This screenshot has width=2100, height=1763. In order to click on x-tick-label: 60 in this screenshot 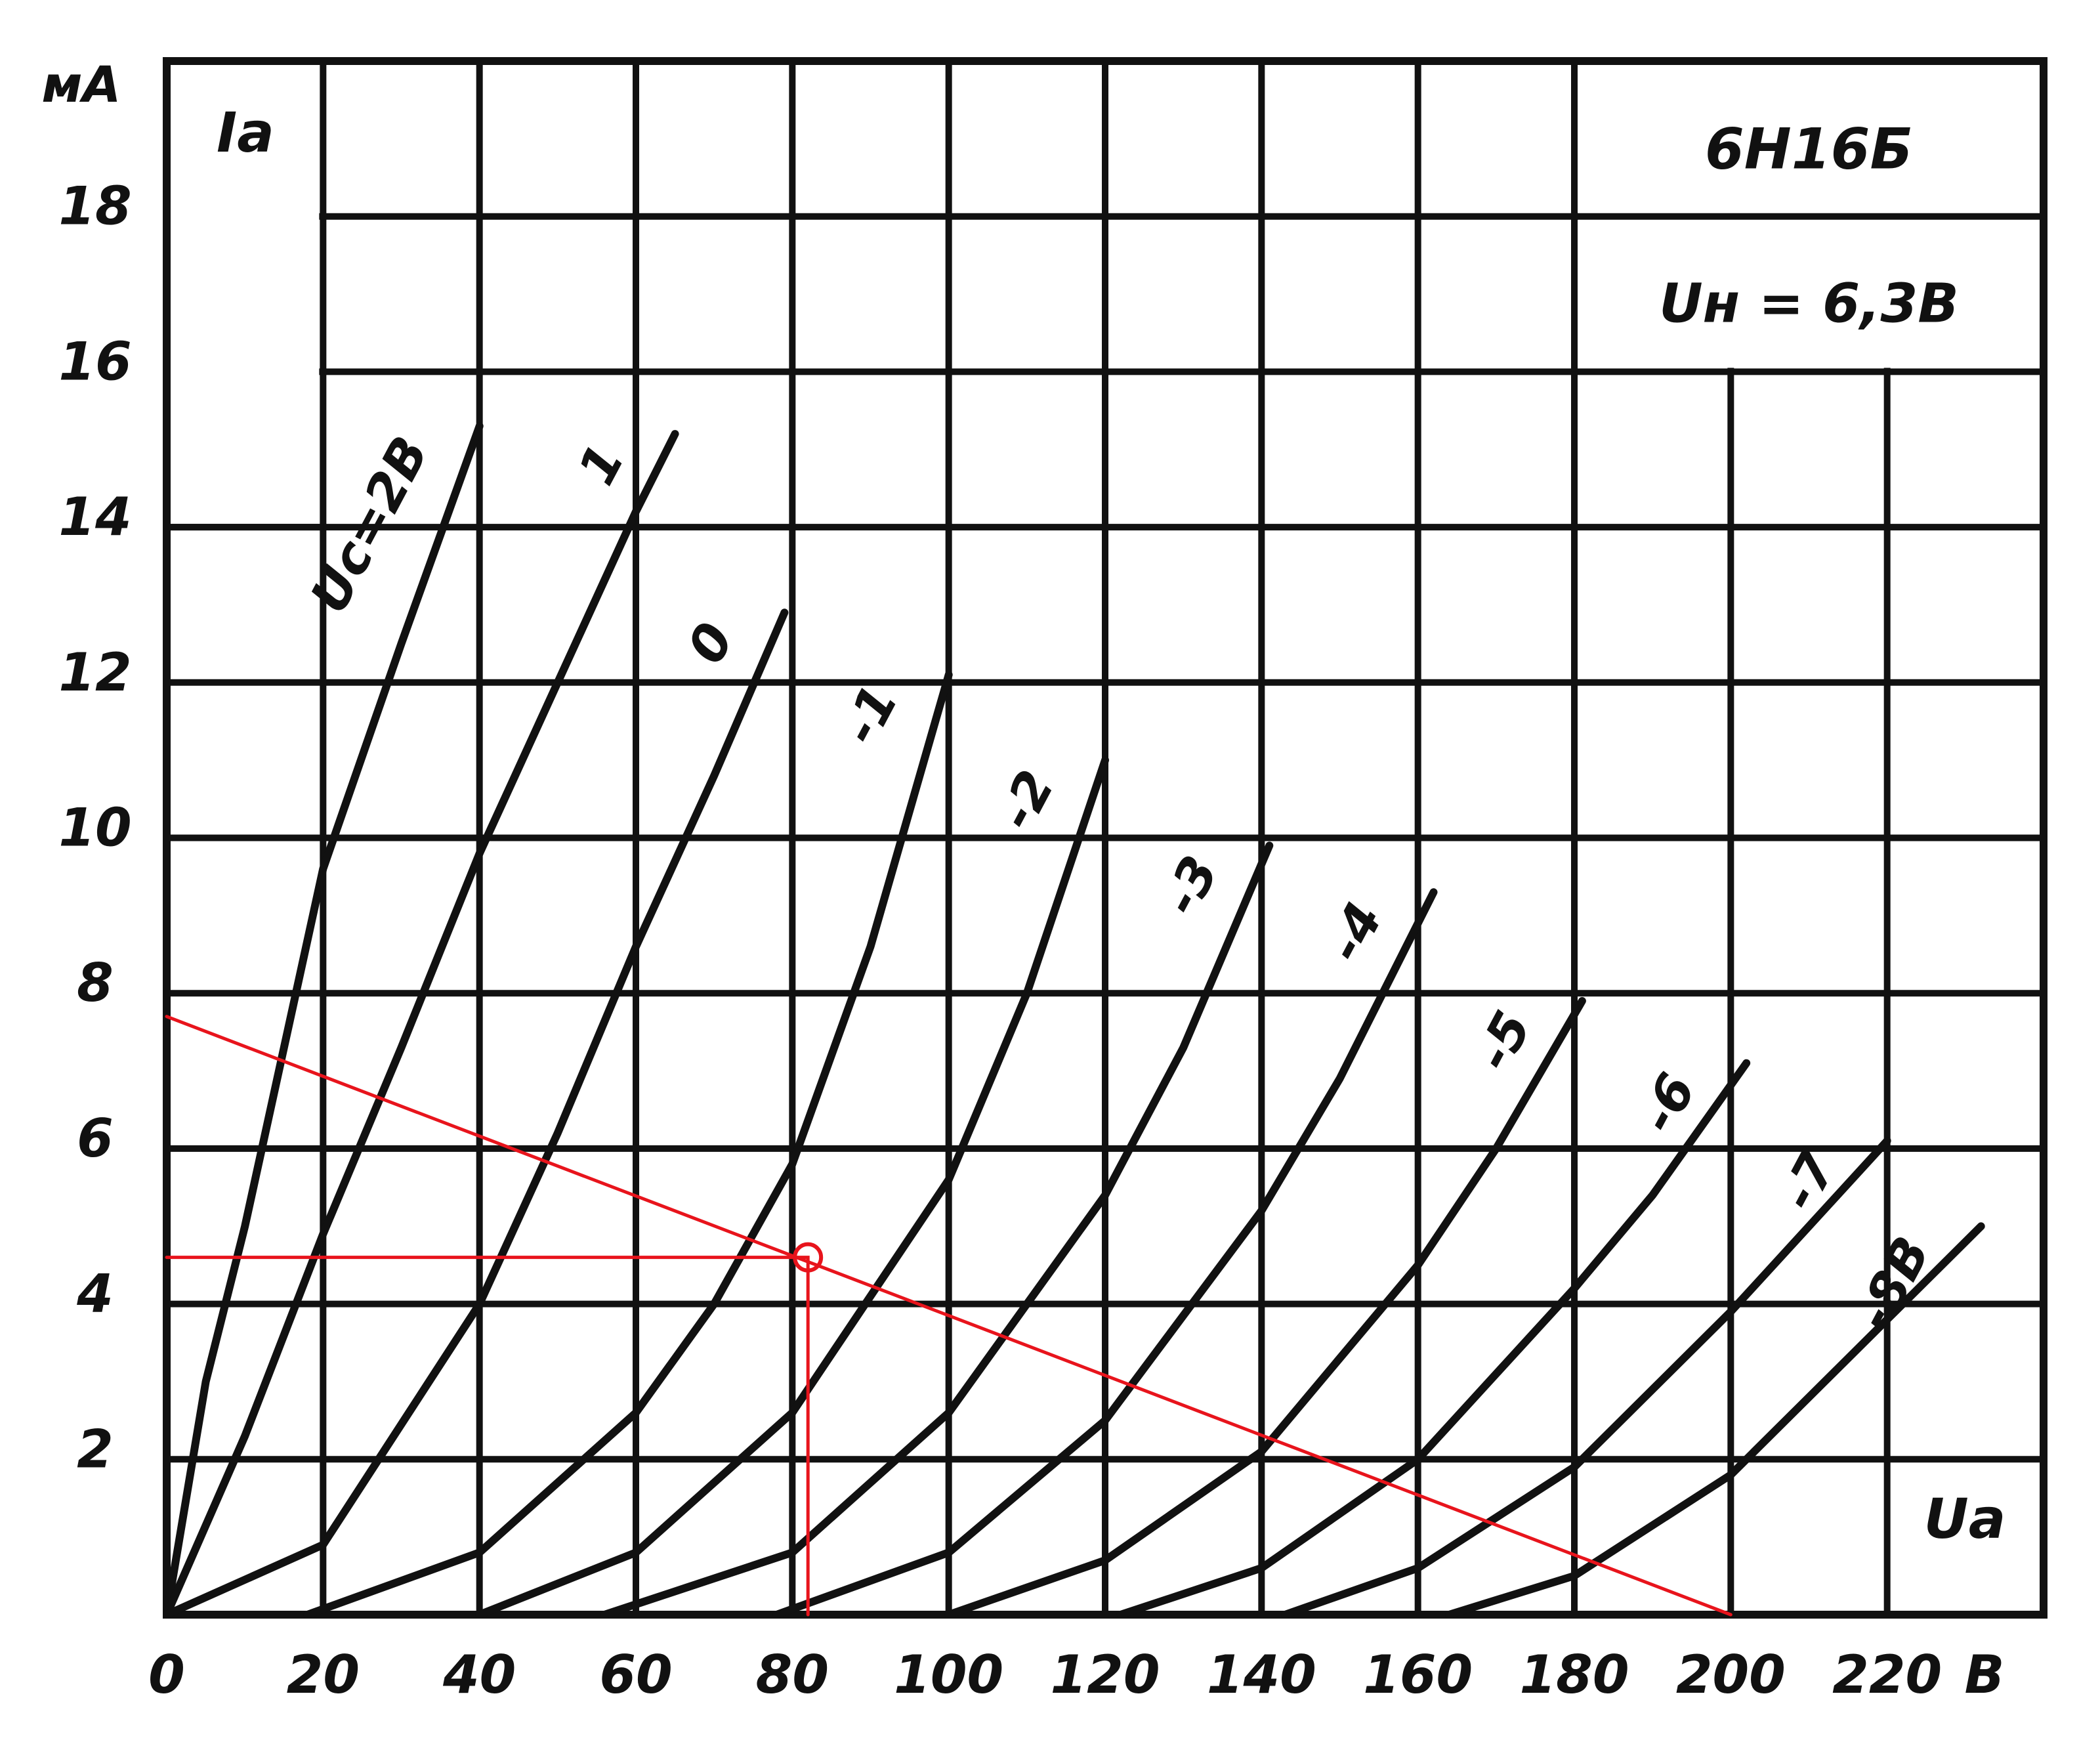, I will do `click(635, 1674)`.